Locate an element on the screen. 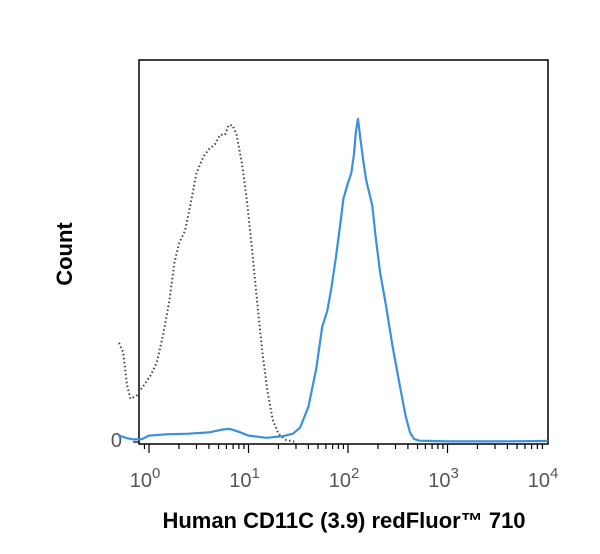  x-axis-title: Human CD11C (3.9) redFluor™ 710 is located at coordinates (343, 520).